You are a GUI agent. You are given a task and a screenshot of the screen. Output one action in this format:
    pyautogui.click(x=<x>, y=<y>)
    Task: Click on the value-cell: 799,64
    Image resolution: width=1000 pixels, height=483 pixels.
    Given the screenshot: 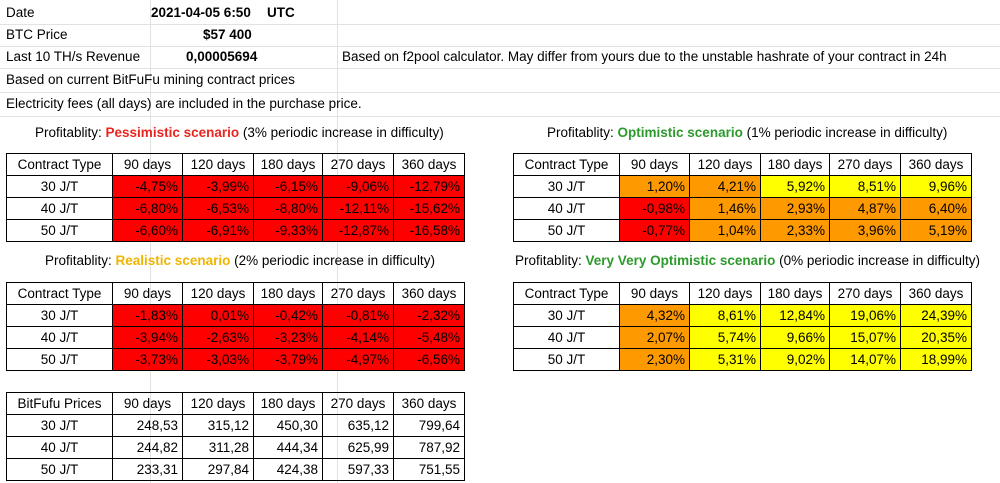 What is the action you would take?
    pyautogui.click(x=429, y=425)
    